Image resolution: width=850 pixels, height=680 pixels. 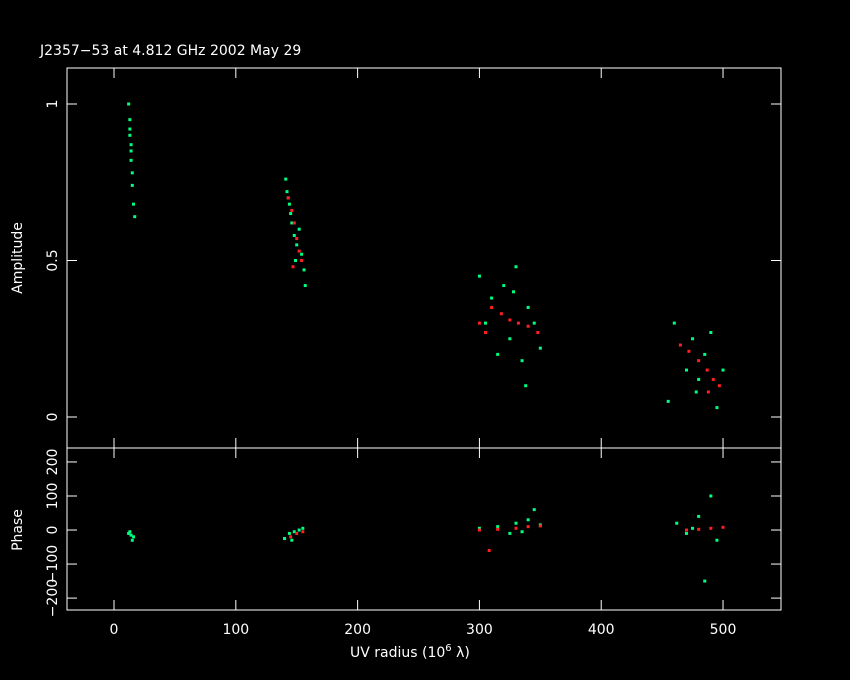 I want to click on y-tick-label: 1, so click(x=53, y=104).